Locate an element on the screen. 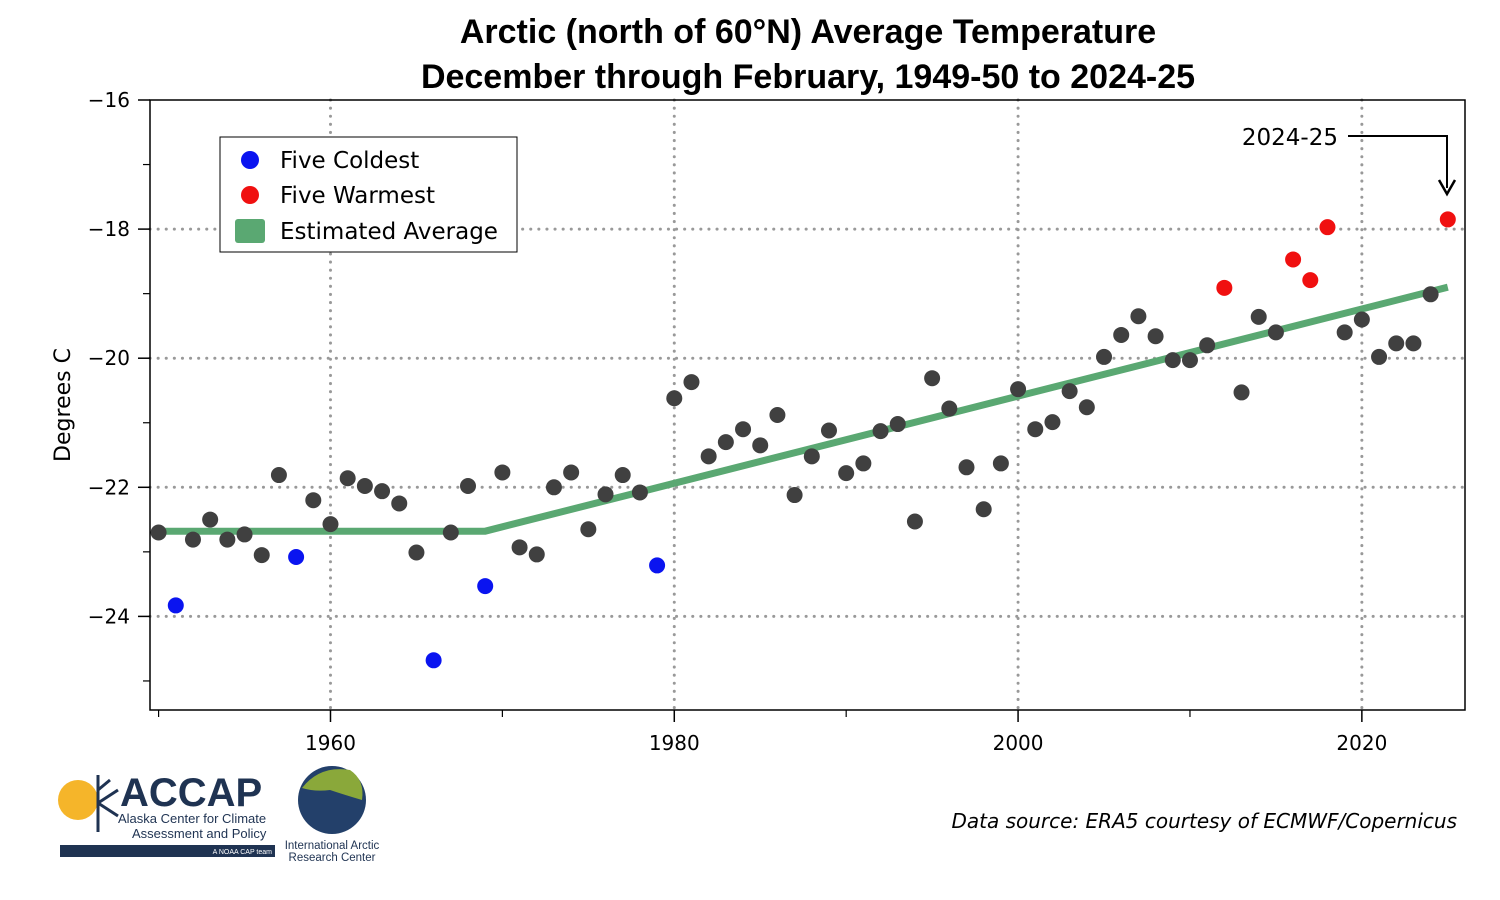 The height and width of the screenshot is (900, 1500). annotation-arrow-line is located at coordinates (1398, 161).